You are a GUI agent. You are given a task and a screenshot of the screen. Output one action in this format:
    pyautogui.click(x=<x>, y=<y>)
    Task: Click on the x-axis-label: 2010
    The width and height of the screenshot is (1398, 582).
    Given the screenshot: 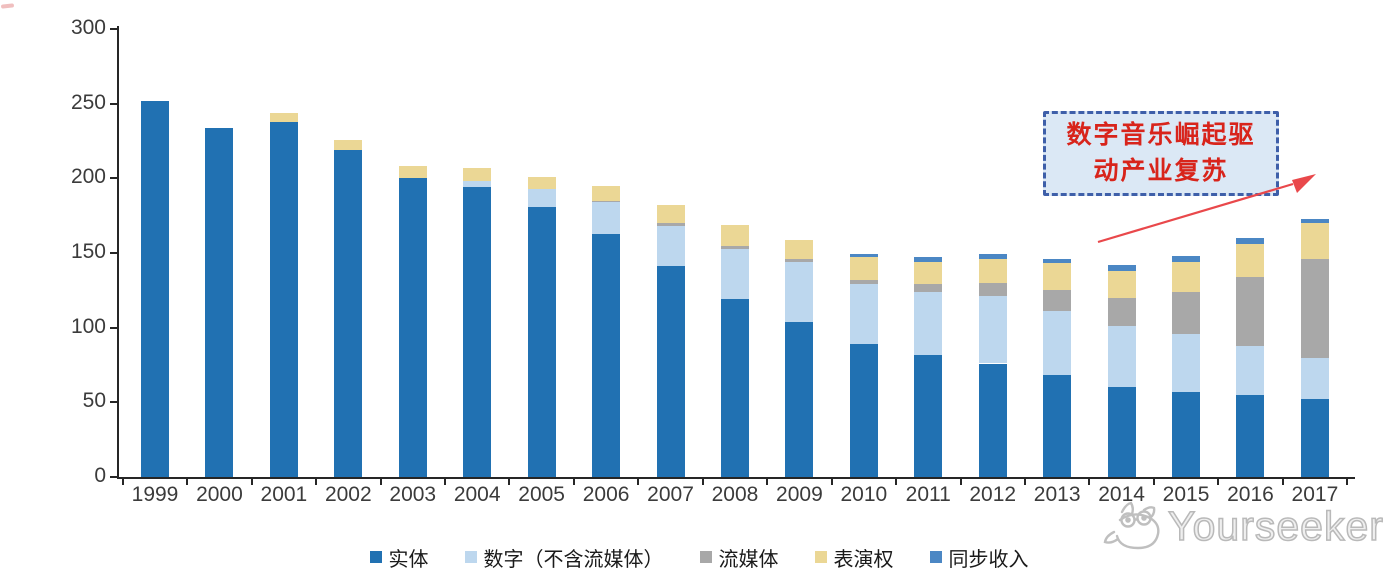 What is the action you would take?
    pyautogui.click(x=864, y=494)
    